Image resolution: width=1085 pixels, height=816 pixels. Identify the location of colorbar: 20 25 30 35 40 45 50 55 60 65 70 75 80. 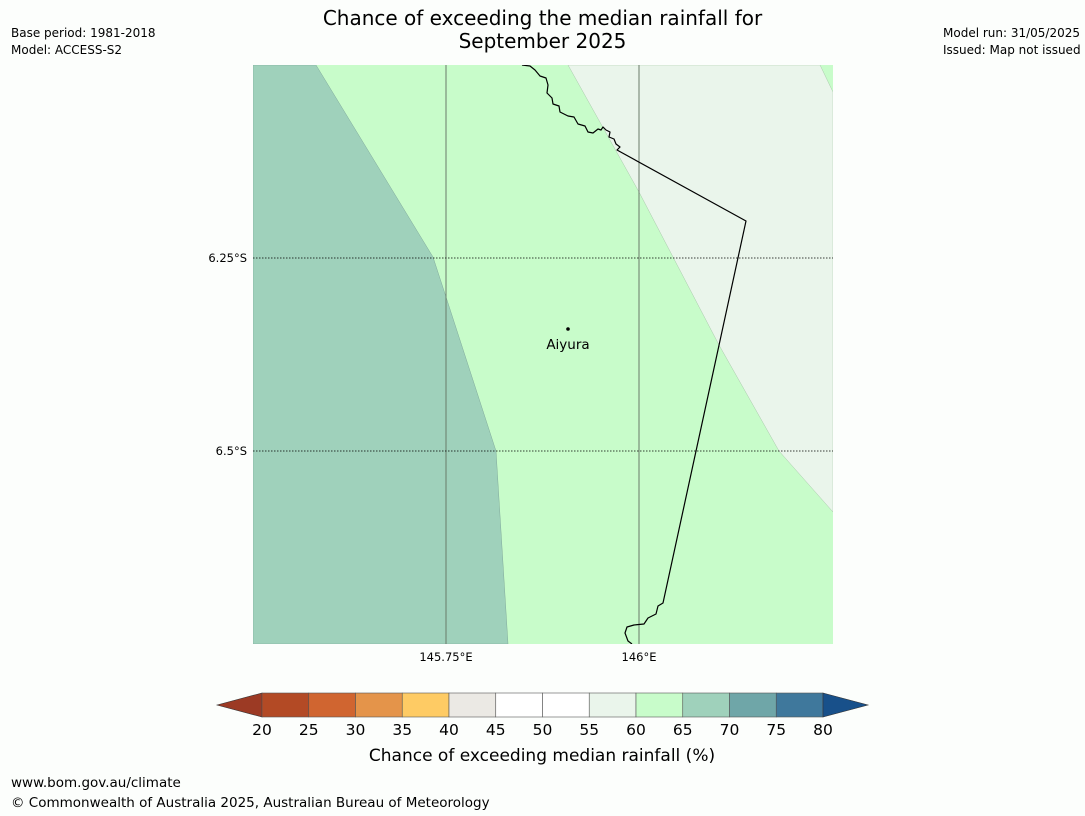
(542, 715).